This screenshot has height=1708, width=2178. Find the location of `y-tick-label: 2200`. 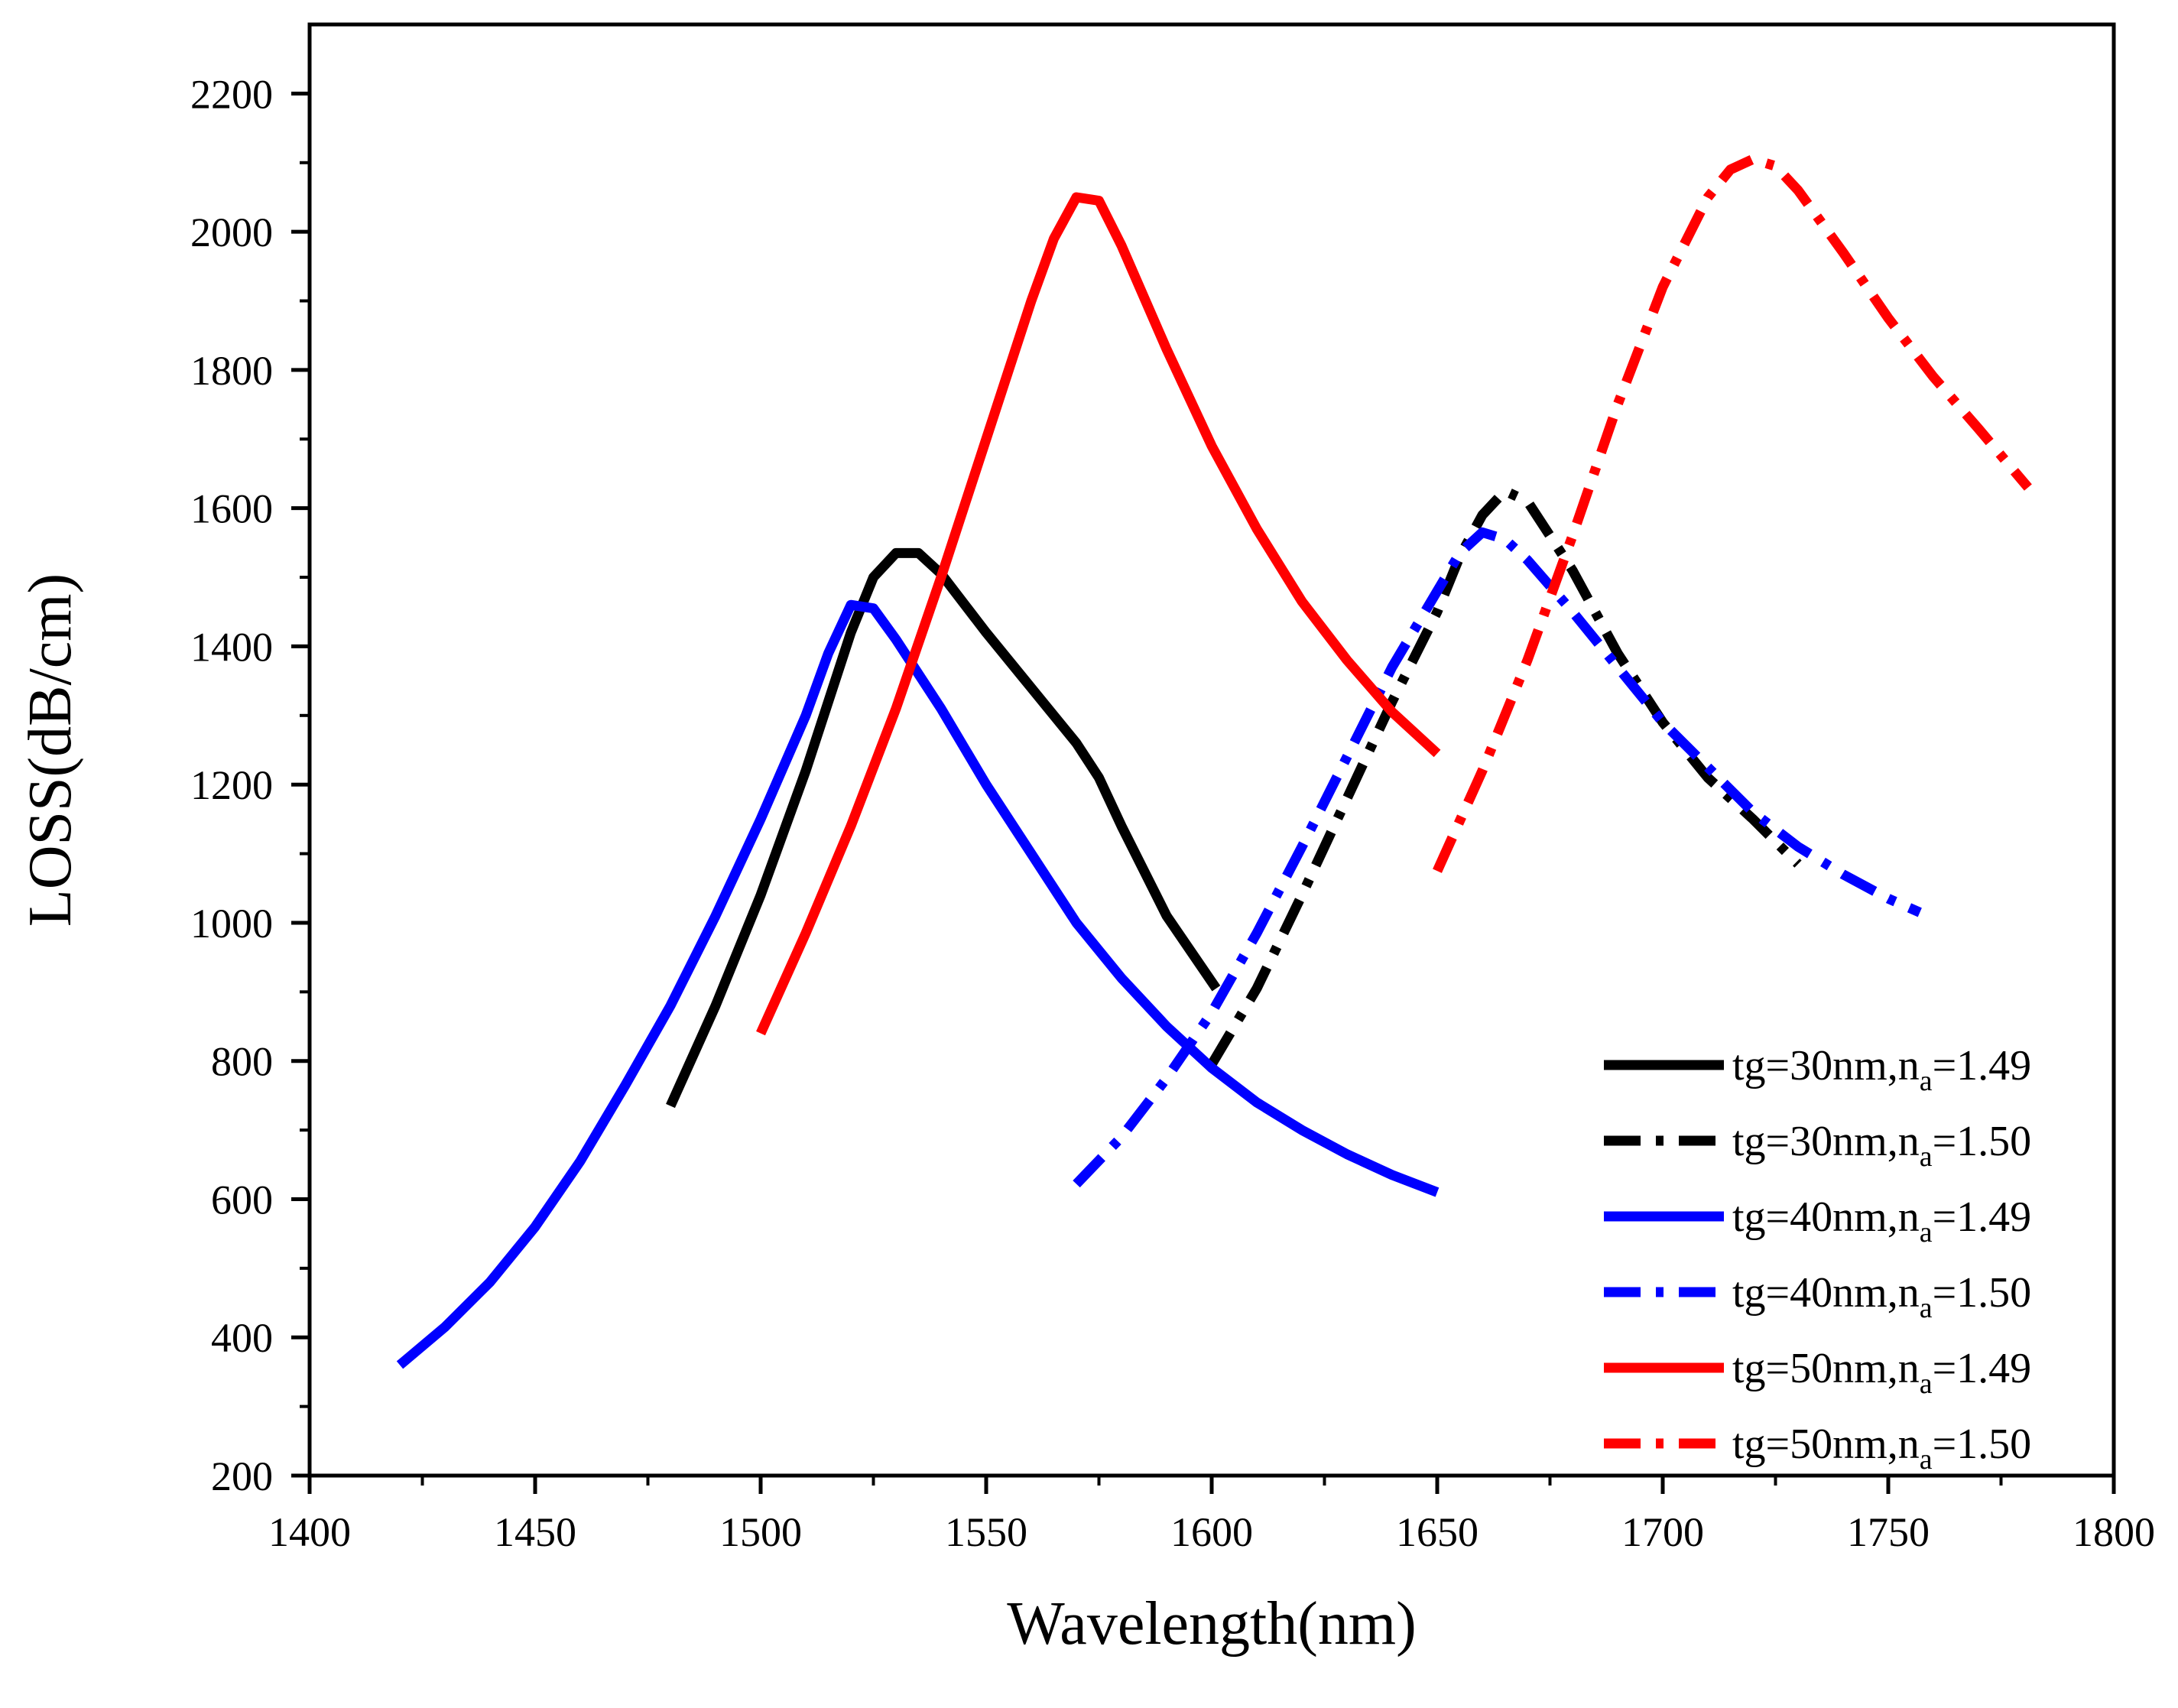

y-tick-label: 2200 is located at coordinates (232, 94).